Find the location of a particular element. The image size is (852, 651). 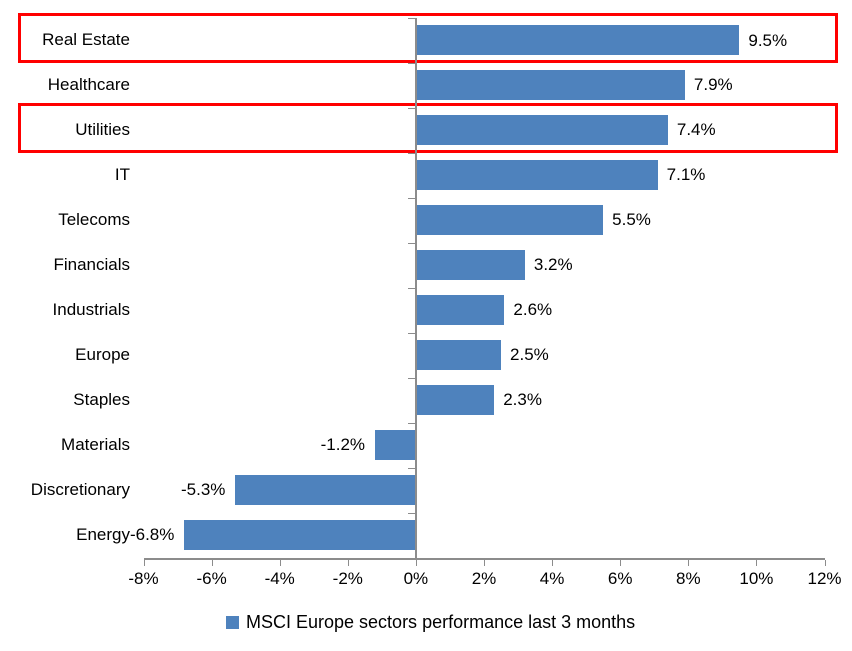

x-axis-tick-label: 4% is located at coordinates (552, 578).